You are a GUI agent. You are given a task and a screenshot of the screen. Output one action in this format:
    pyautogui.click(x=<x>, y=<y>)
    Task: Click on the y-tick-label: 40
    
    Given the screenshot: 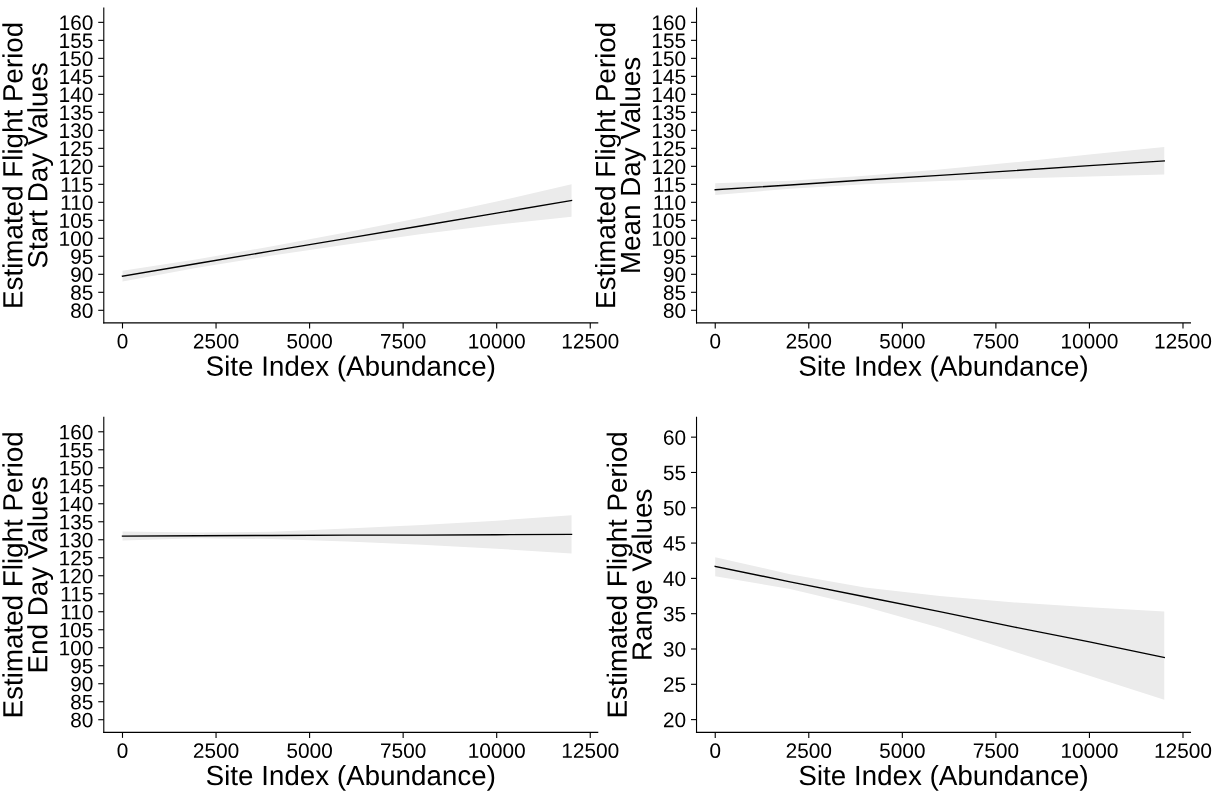 What is the action you would take?
    pyautogui.click(x=674, y=579)
    